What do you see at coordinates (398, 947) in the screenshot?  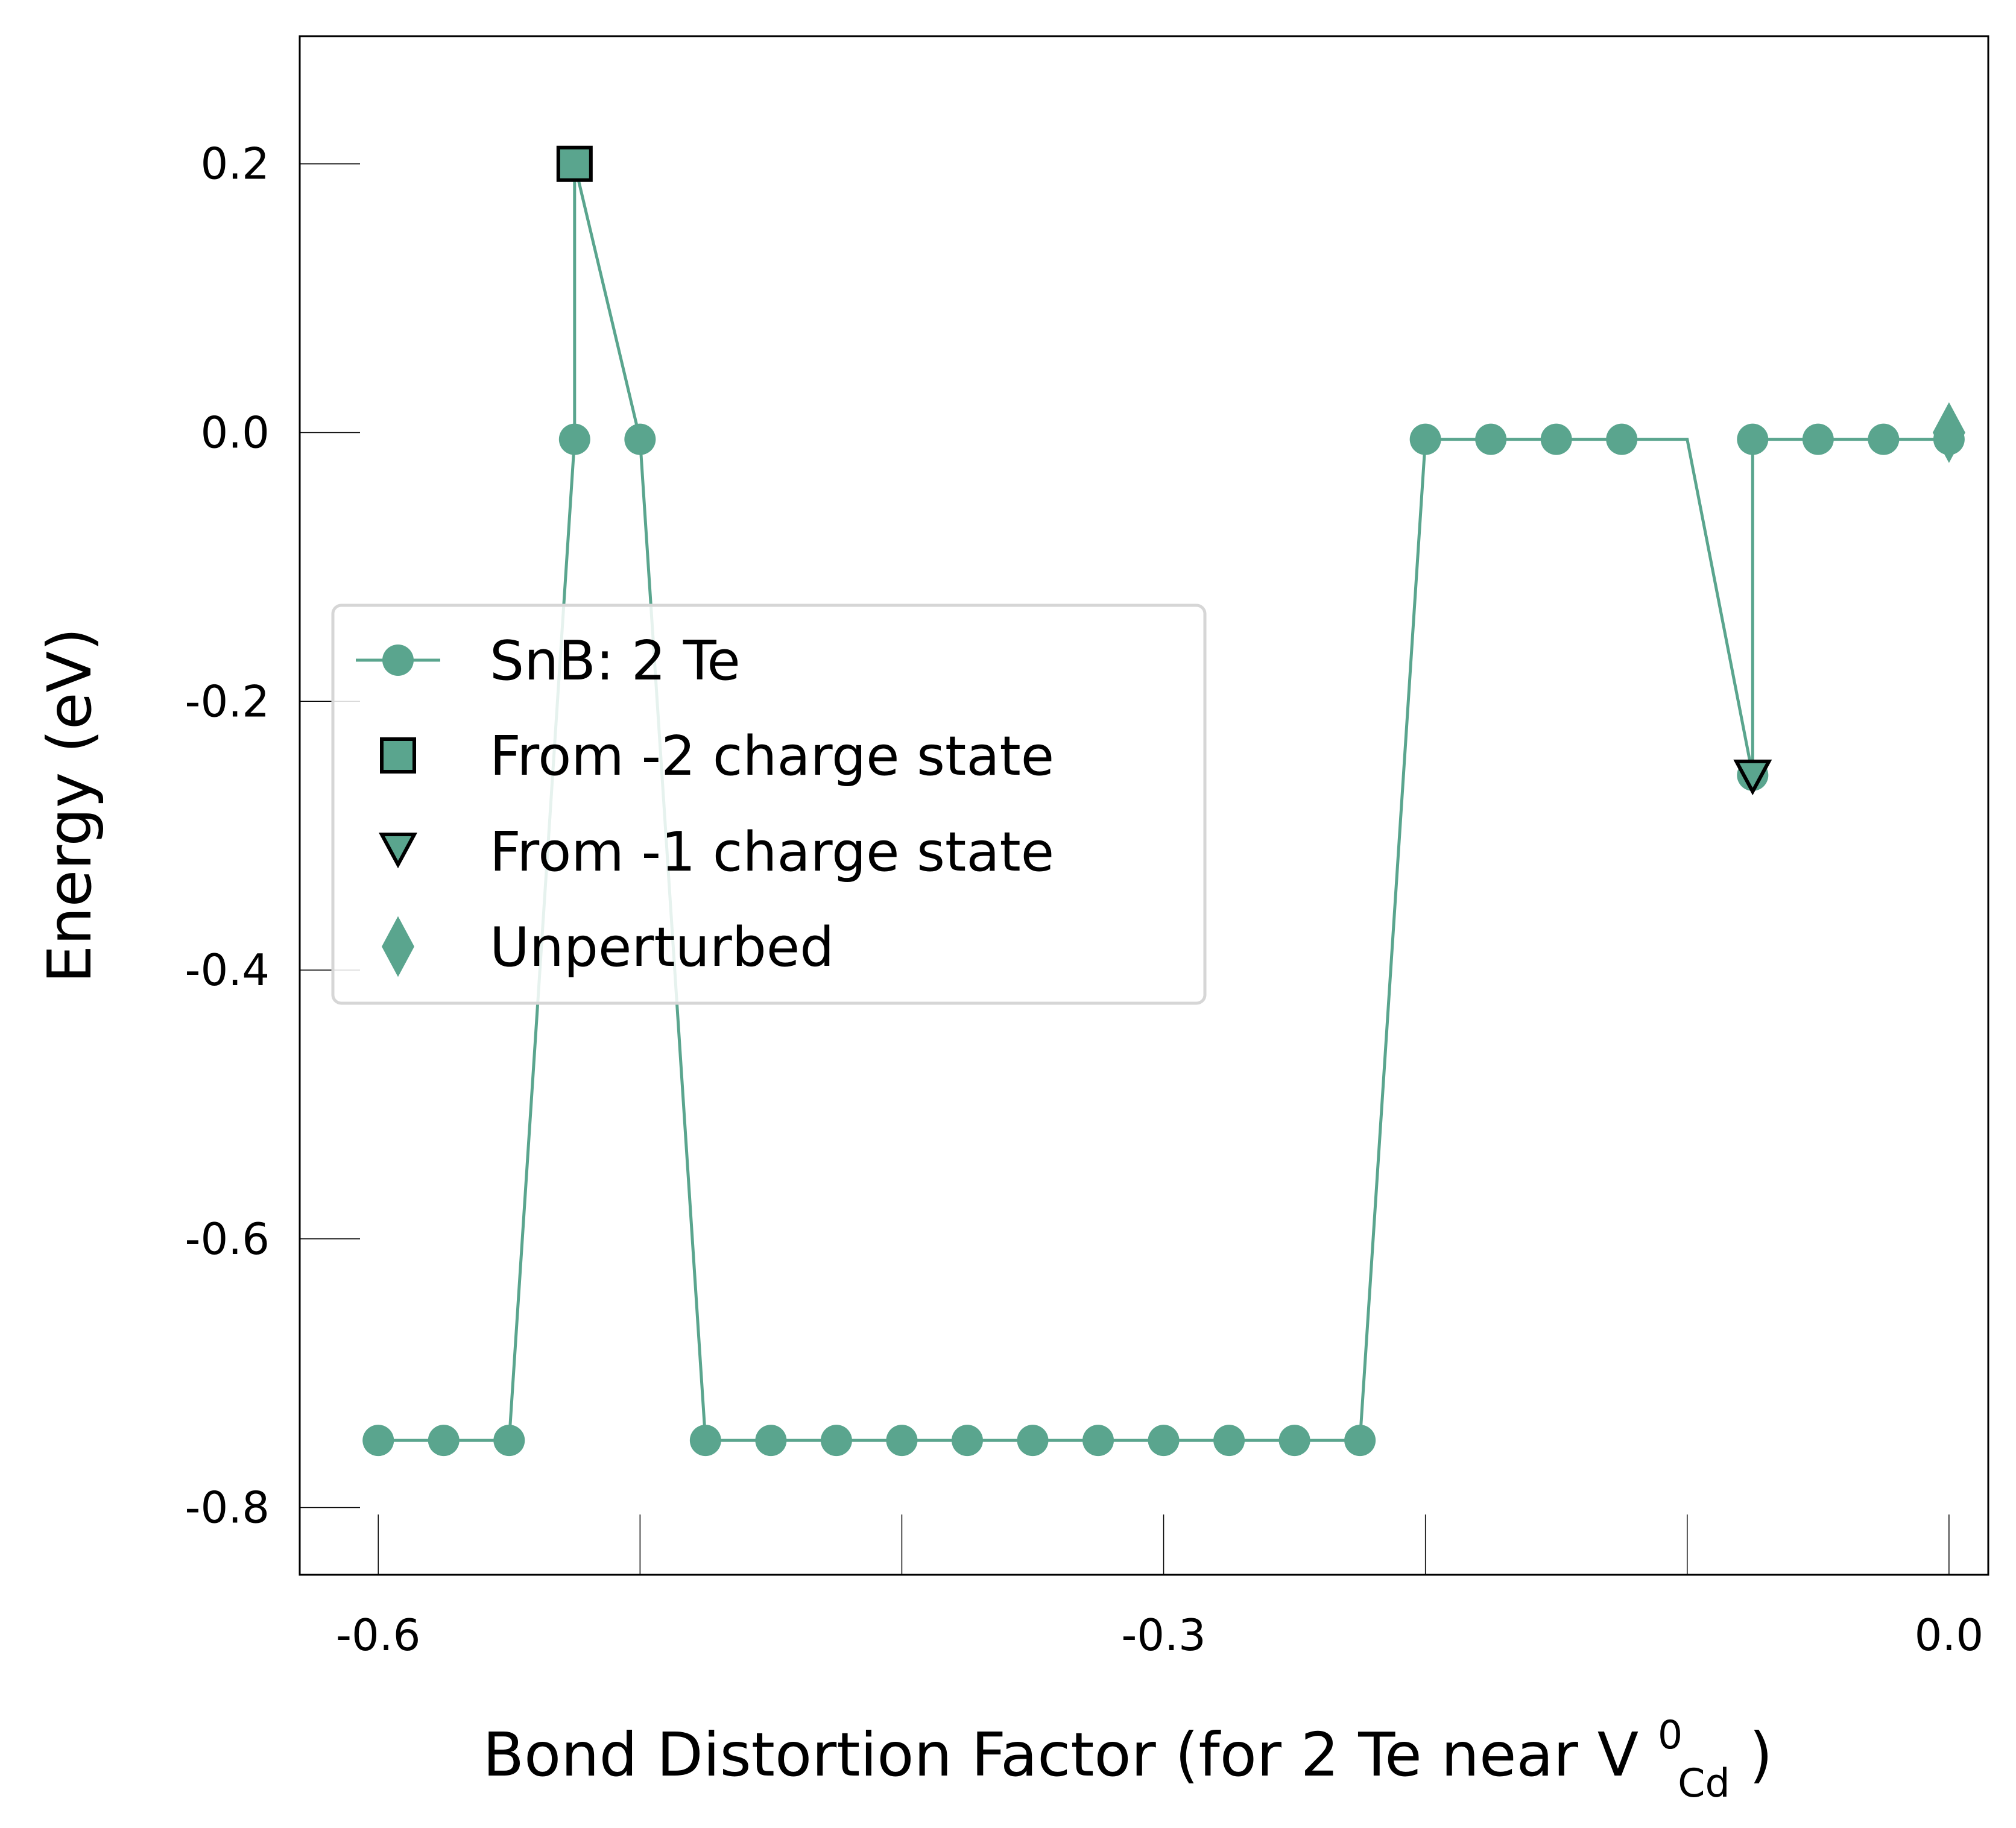 I see `legend-marker-unperturbed` at bounding box center [398, 947].